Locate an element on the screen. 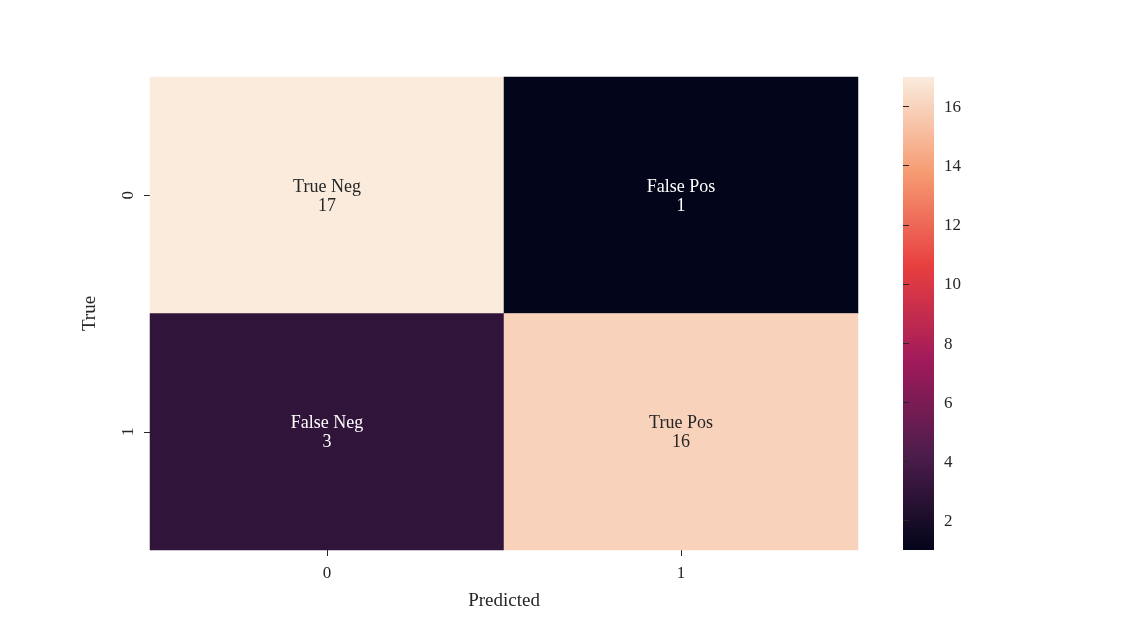  x-axis-title: Predicted is located at coordinates (504, 599).